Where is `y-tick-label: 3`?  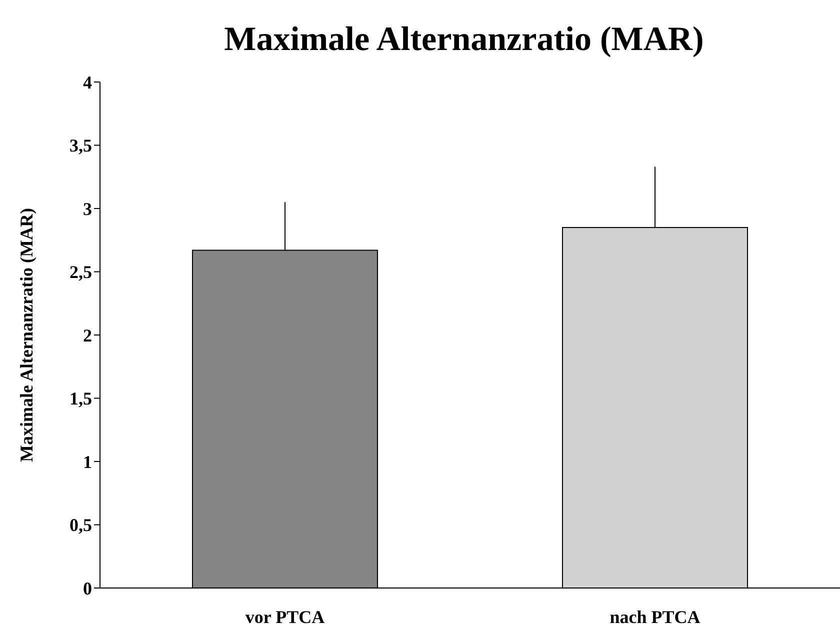
y-tick-label: 3 is located at coordinates (87, 208).